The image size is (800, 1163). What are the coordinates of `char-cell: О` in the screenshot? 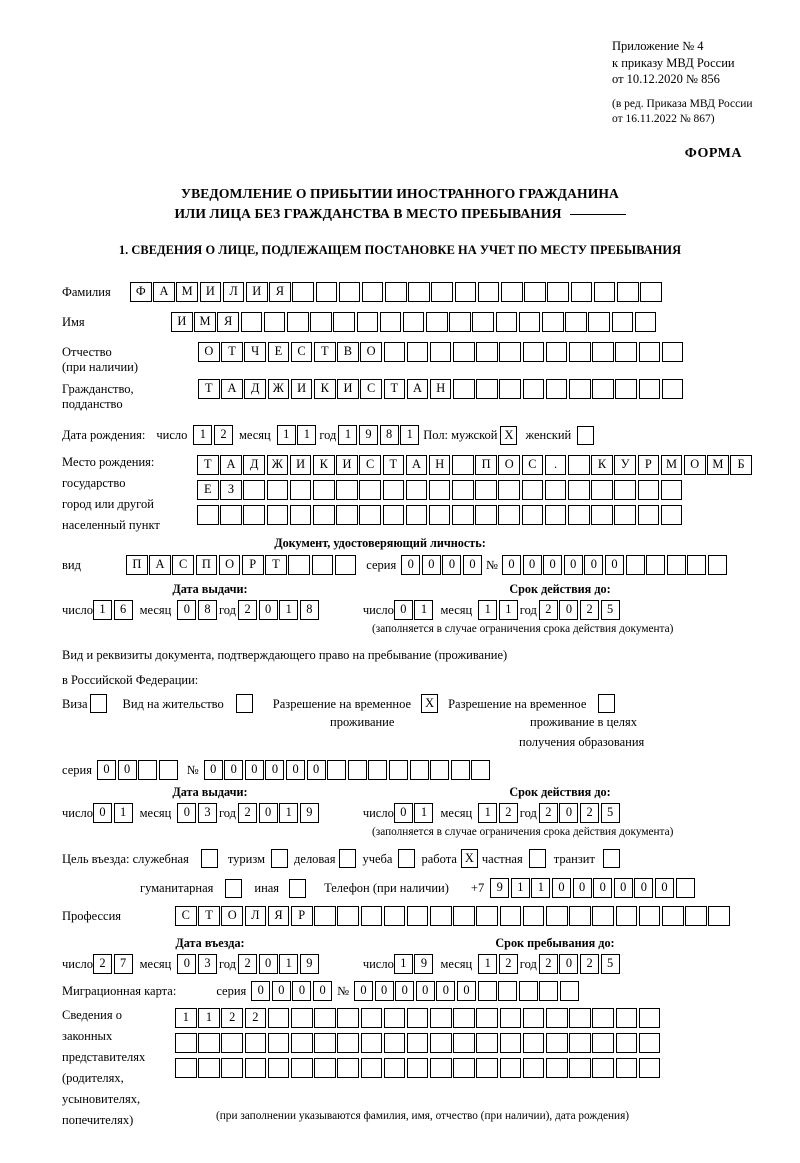 It's located at (509, 465).